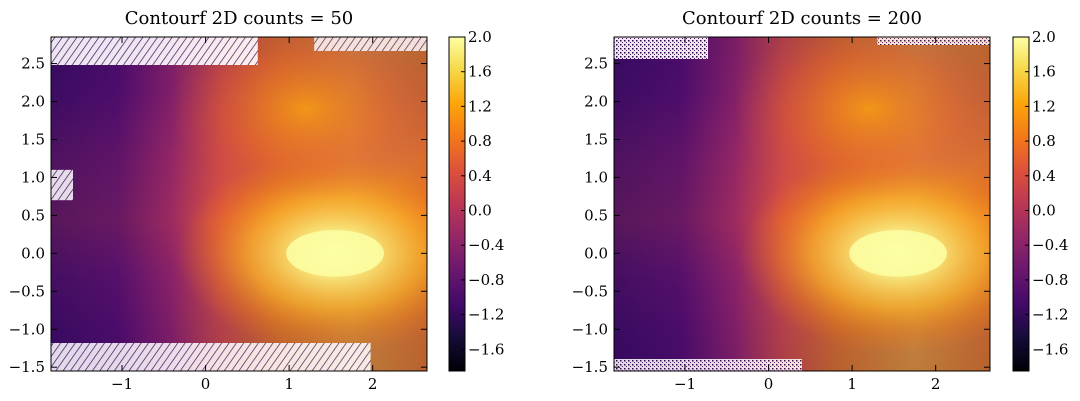  I want to click on chart-title: Contourf 2D counts = 200, so click(802, 18).